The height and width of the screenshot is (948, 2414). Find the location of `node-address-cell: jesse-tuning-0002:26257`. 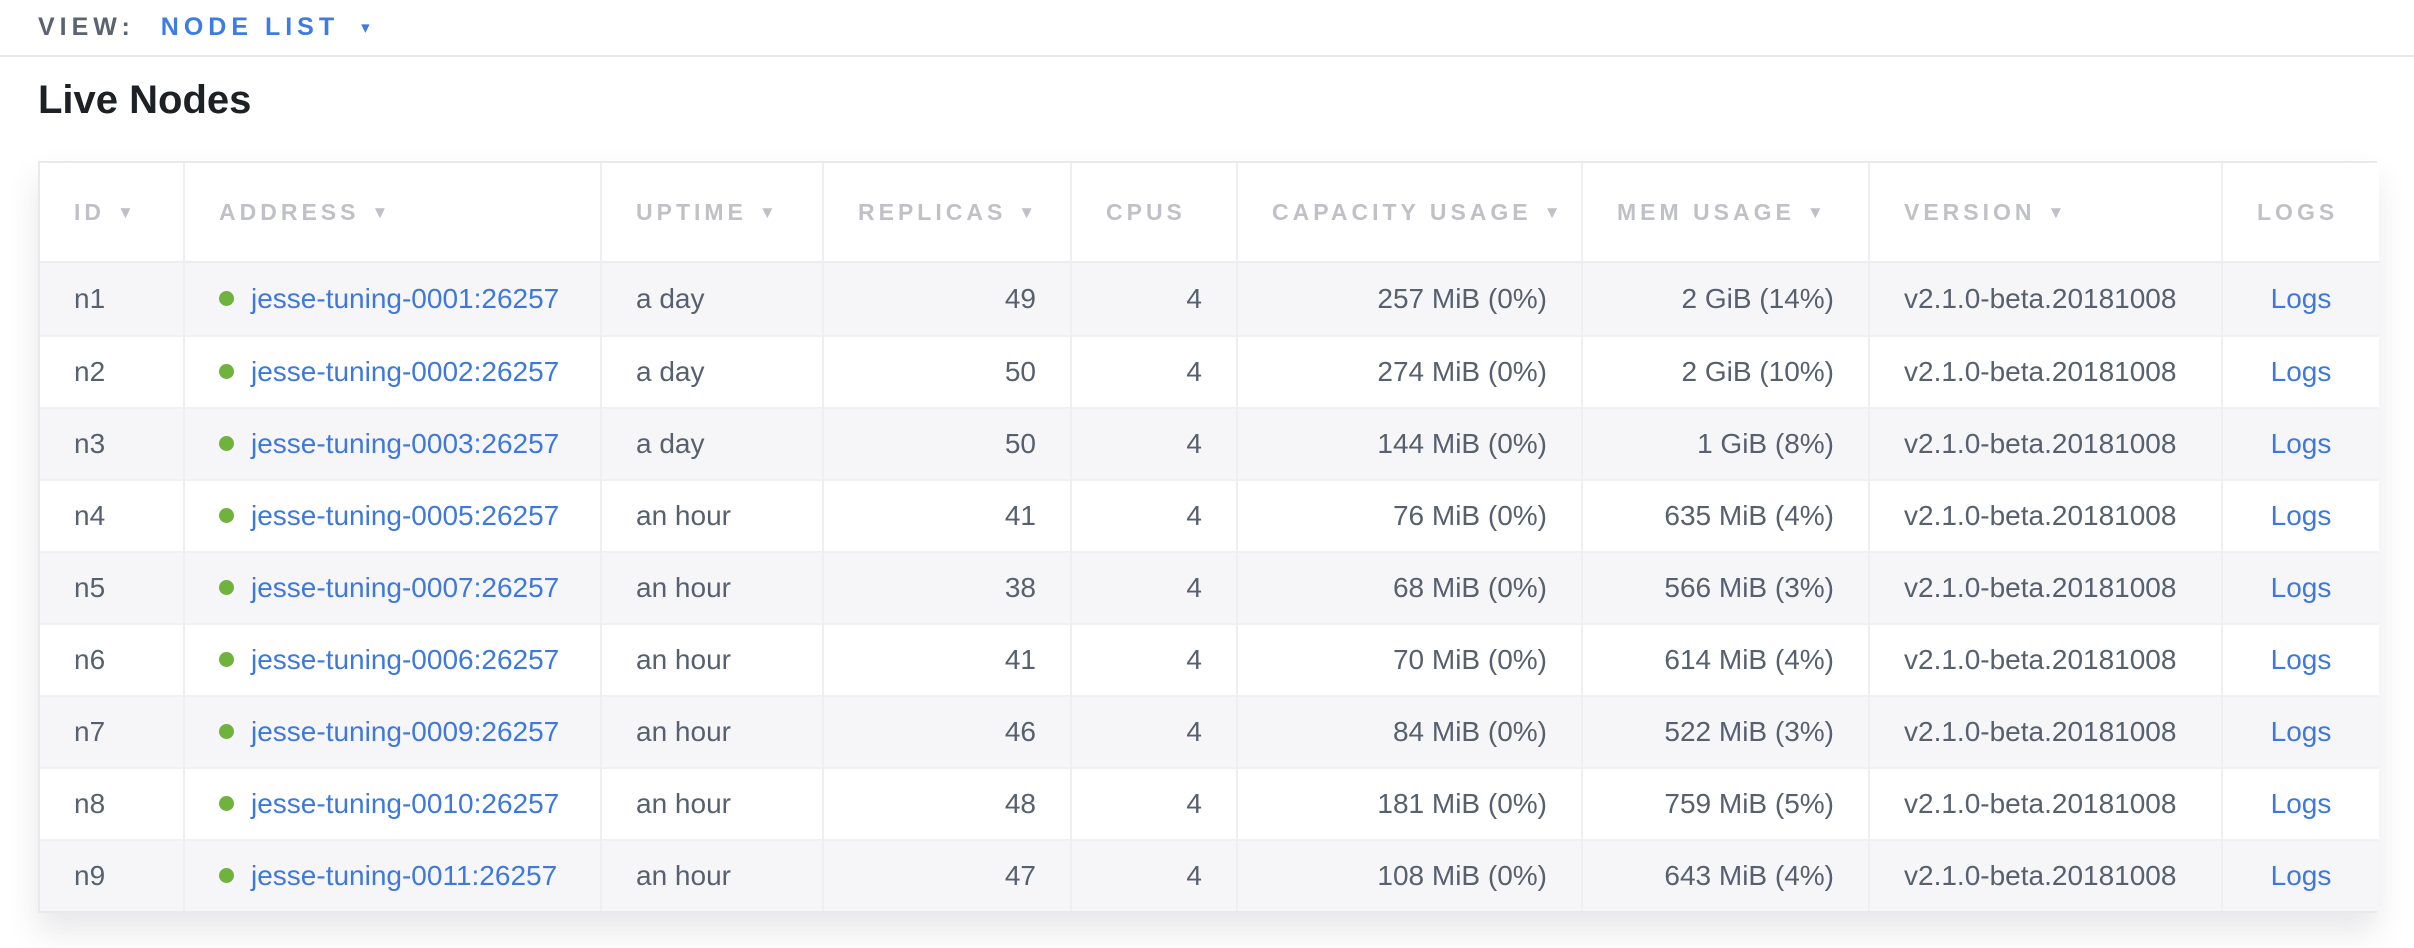

node-address-cell: jesse-tuning-0002:26257 is located at coordinates (393, 371).